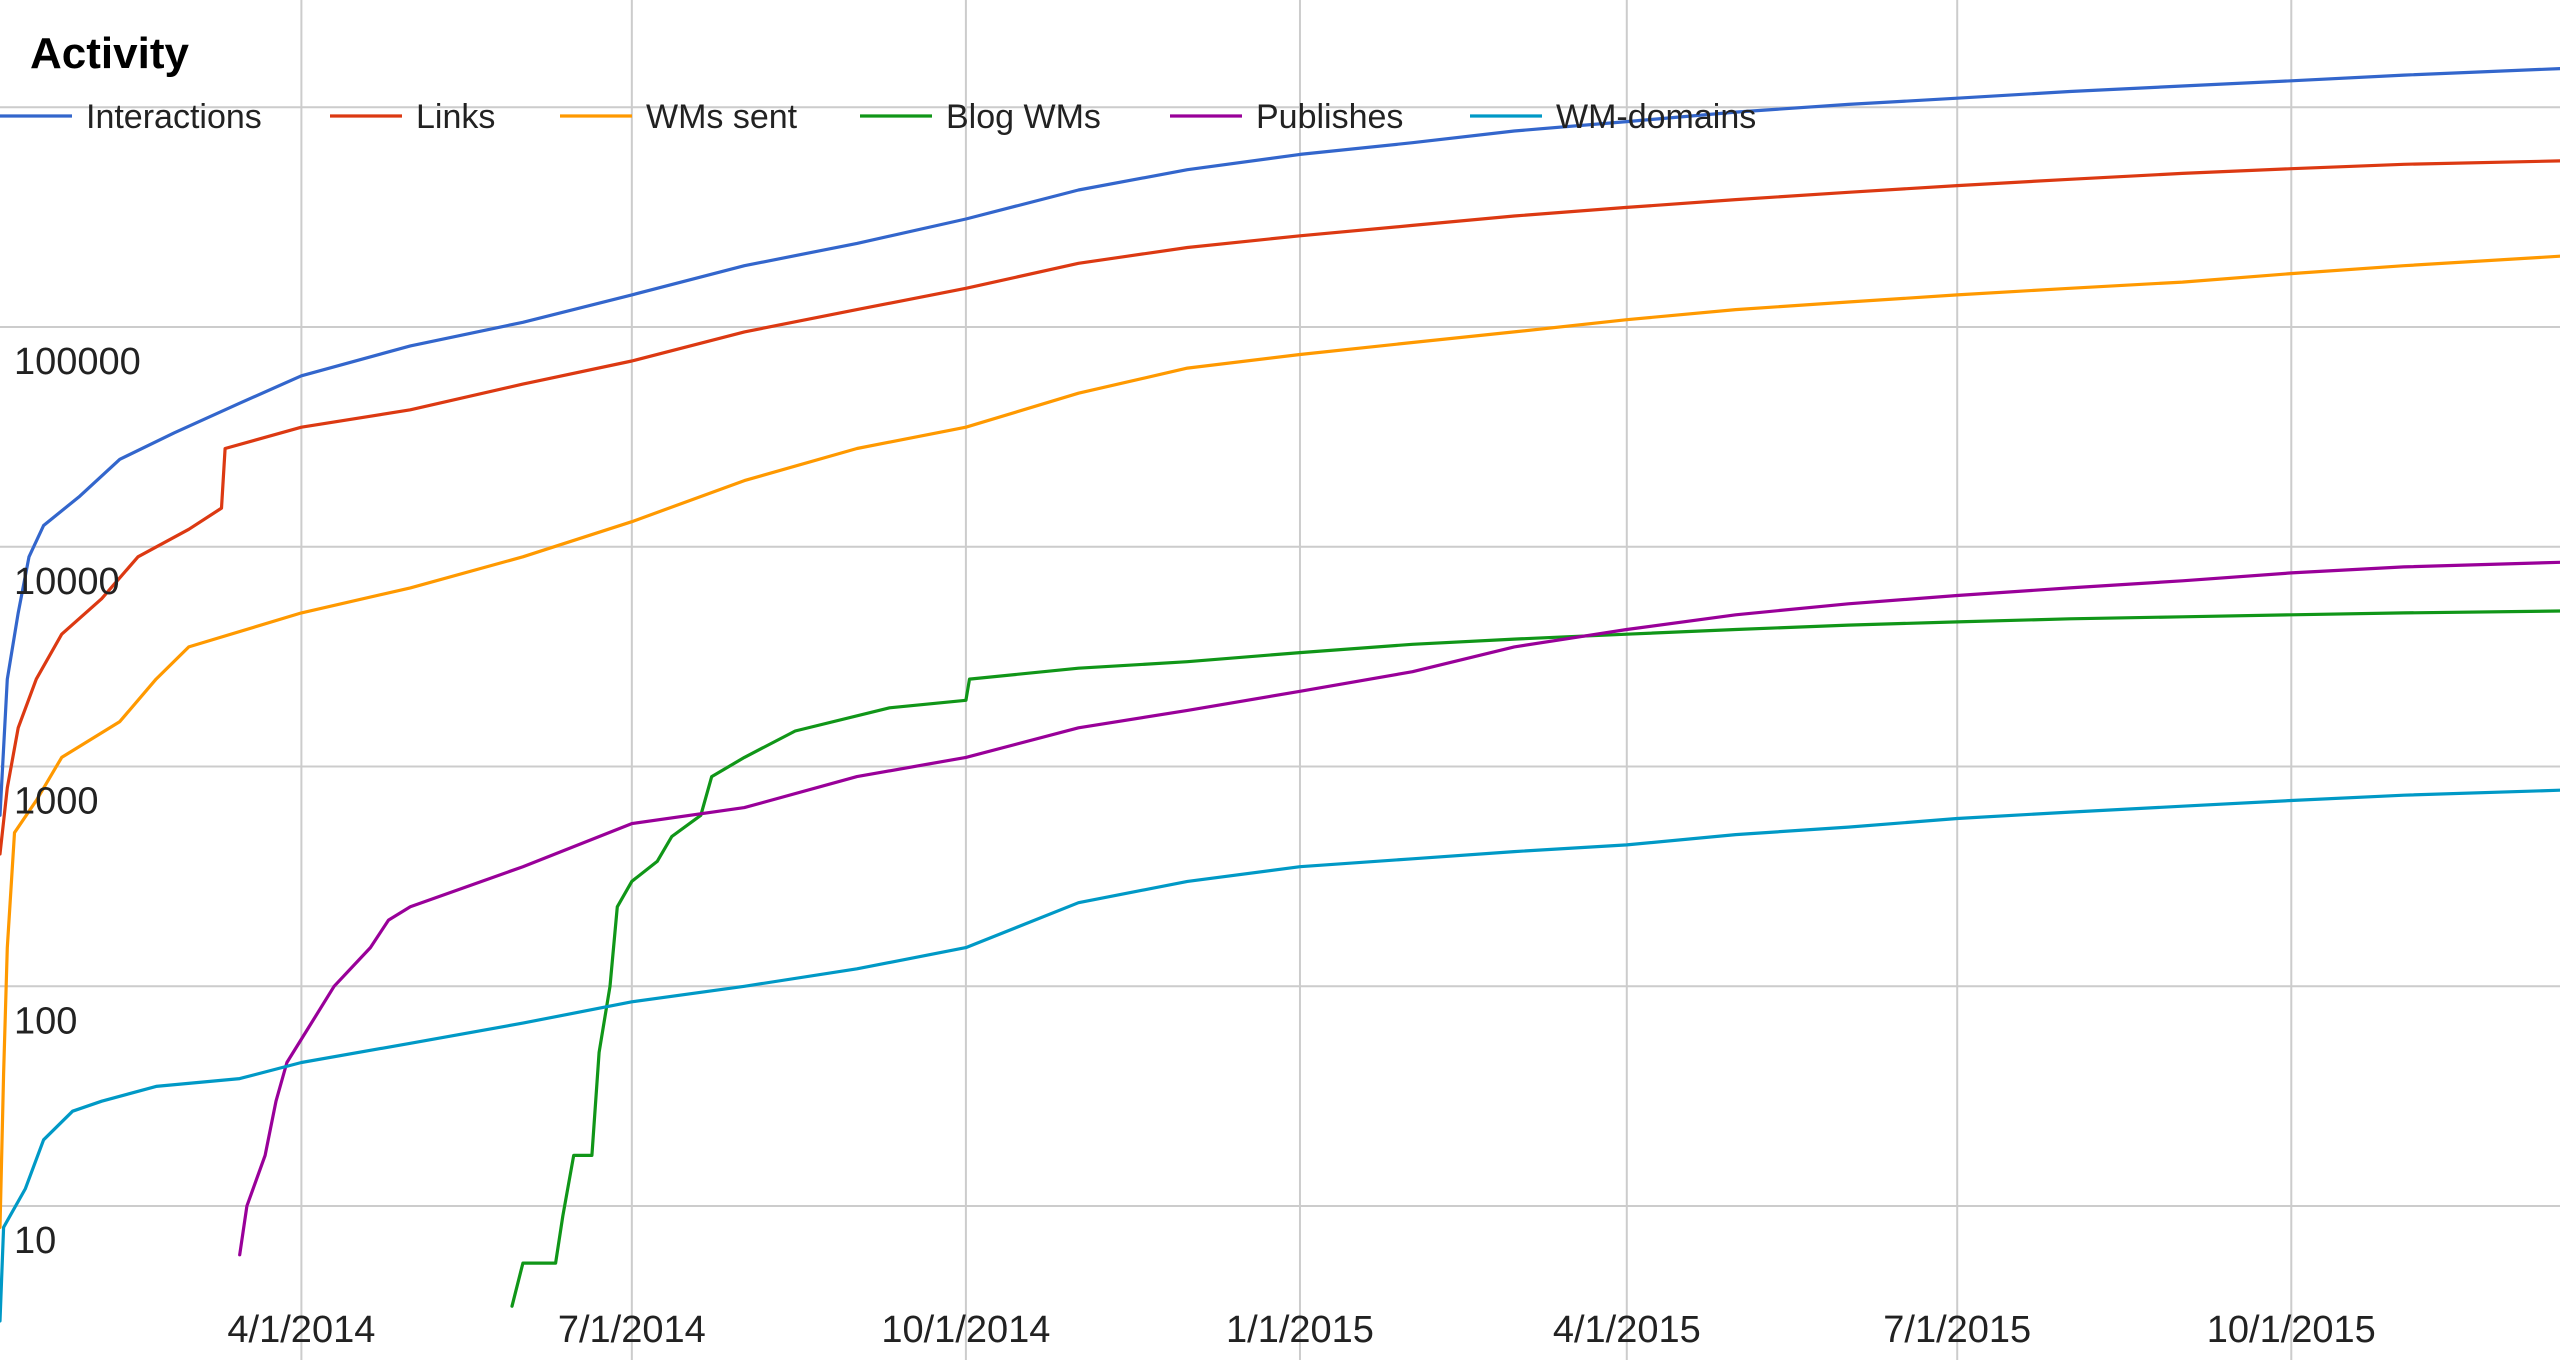 Image resolution: width=2560 pixels, height=1360 pixels. What do you see at coordinates (632, 1330) in the screenshot?
I see `x-tick-label: 7/1/2014` at bounding box center [632, 1330].